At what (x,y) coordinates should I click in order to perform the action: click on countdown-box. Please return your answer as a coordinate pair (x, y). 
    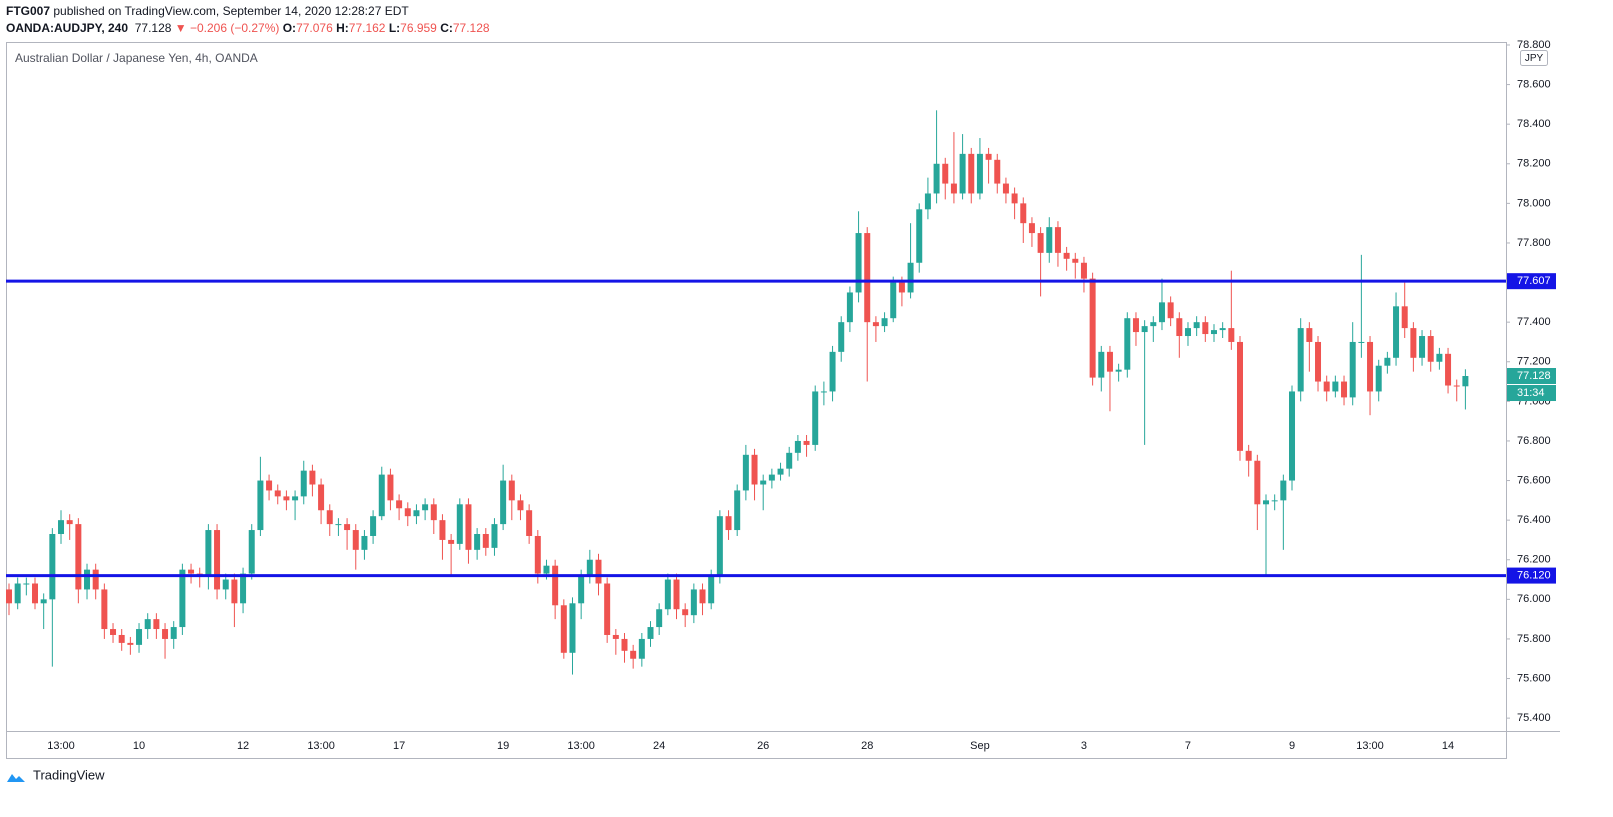
    Looking at the image, I should click on (1531, 393).